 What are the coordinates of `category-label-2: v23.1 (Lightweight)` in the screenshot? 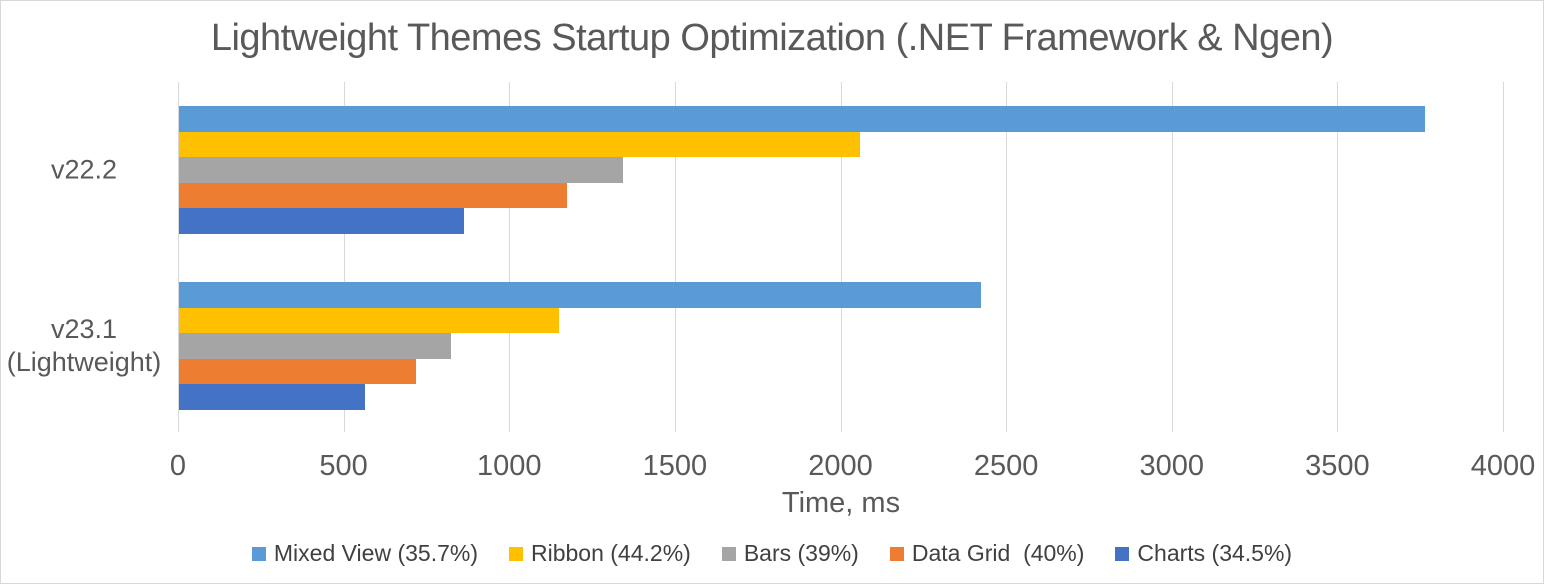 It's located at (84, 345).